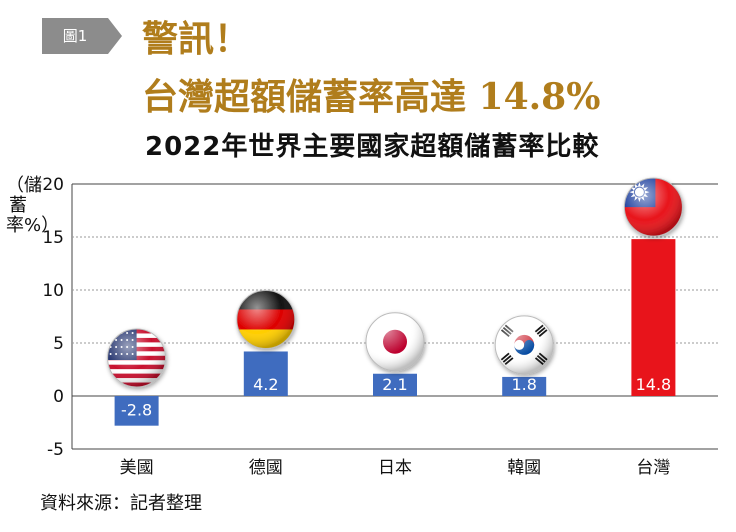 The image size is (736, 532). I want to click on data-label: 4.2, so click(265, 384).